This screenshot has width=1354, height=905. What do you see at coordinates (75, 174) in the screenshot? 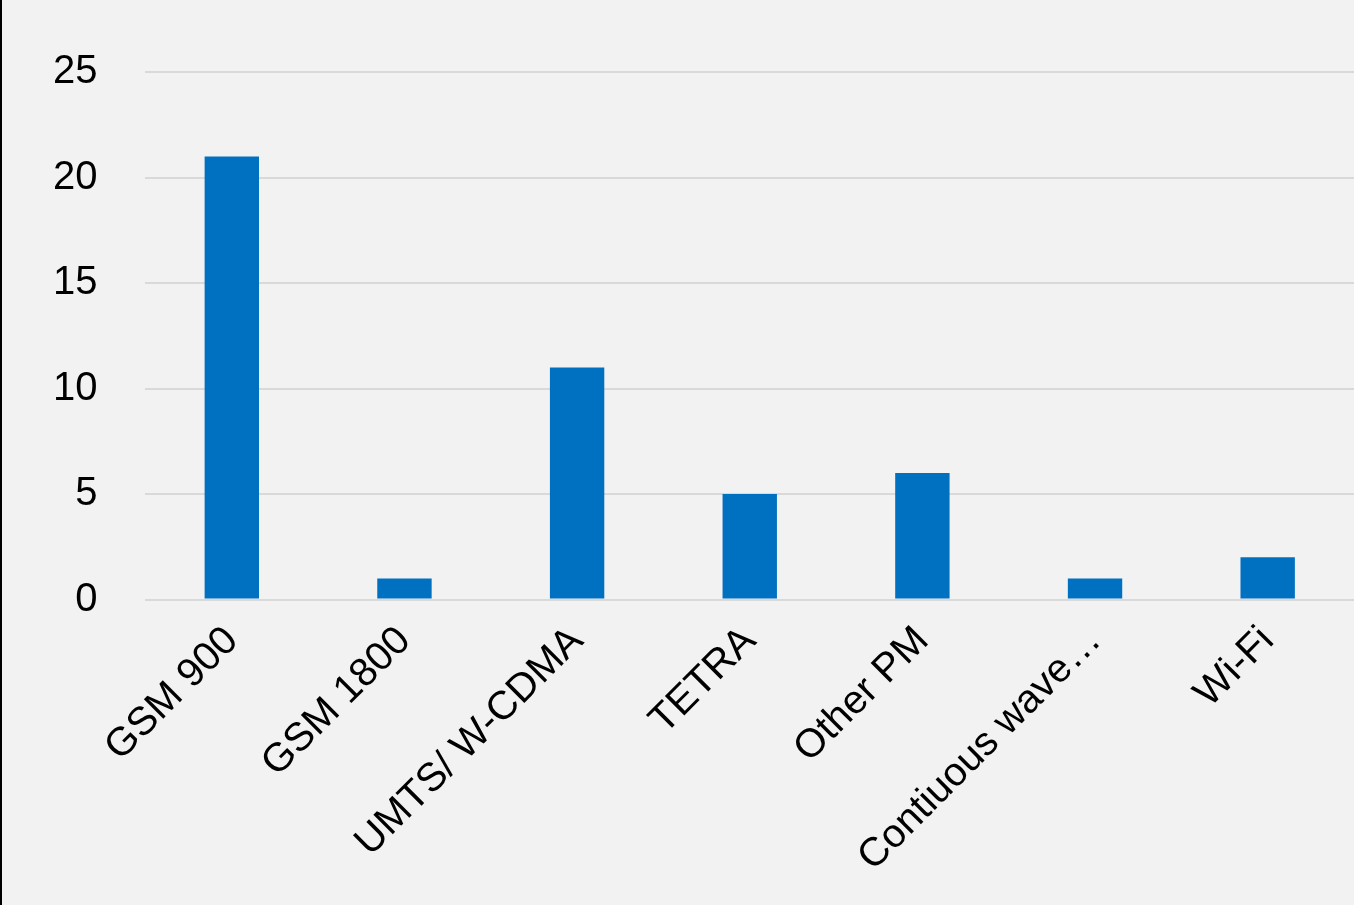
I see `y-tick-label: 20` at bounding box center [75, 174].